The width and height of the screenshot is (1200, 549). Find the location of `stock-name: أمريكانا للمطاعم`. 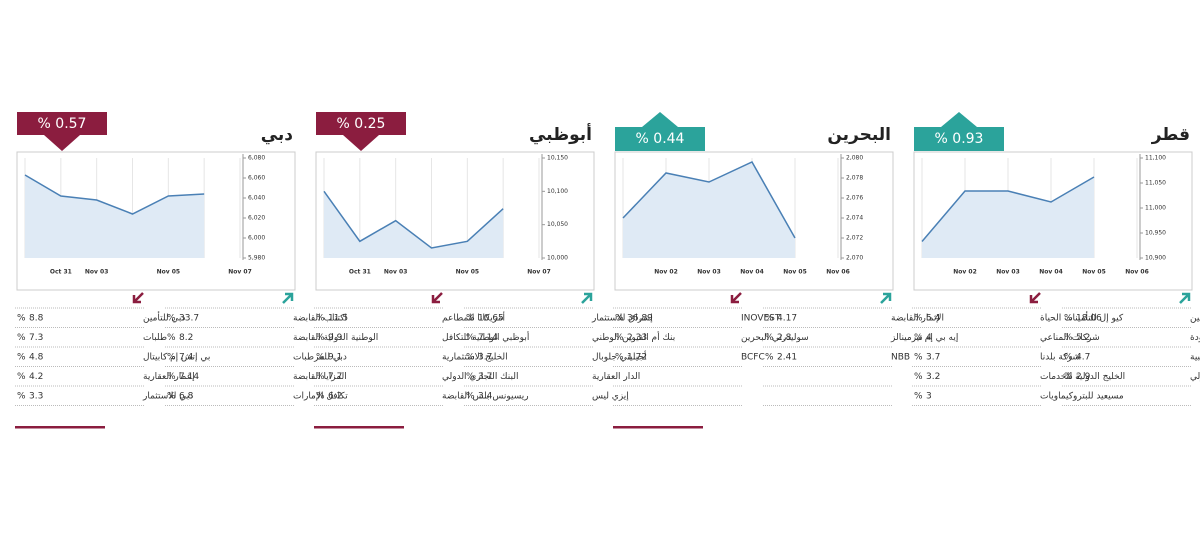

stock-name: أمريكانا للمطاعم is located at coordinates (473, 318).